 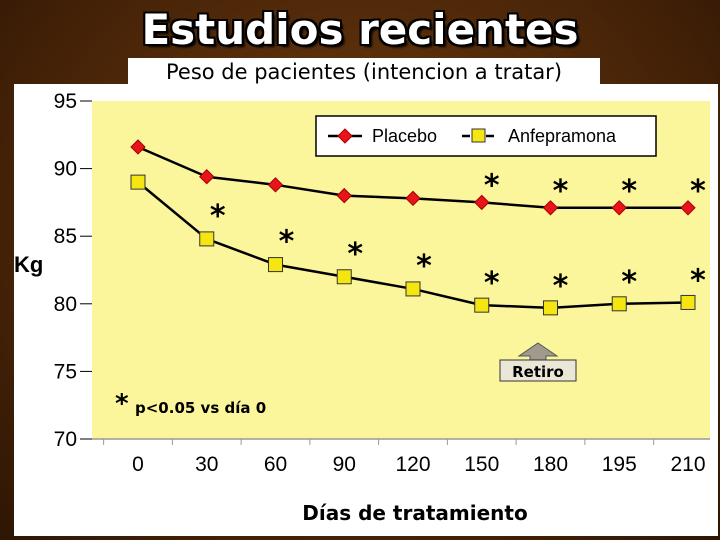 What do you see at coordinates (65, 101) in the screenshot?
I see `y-tick-label: 95` at bounding box center [65, 101].